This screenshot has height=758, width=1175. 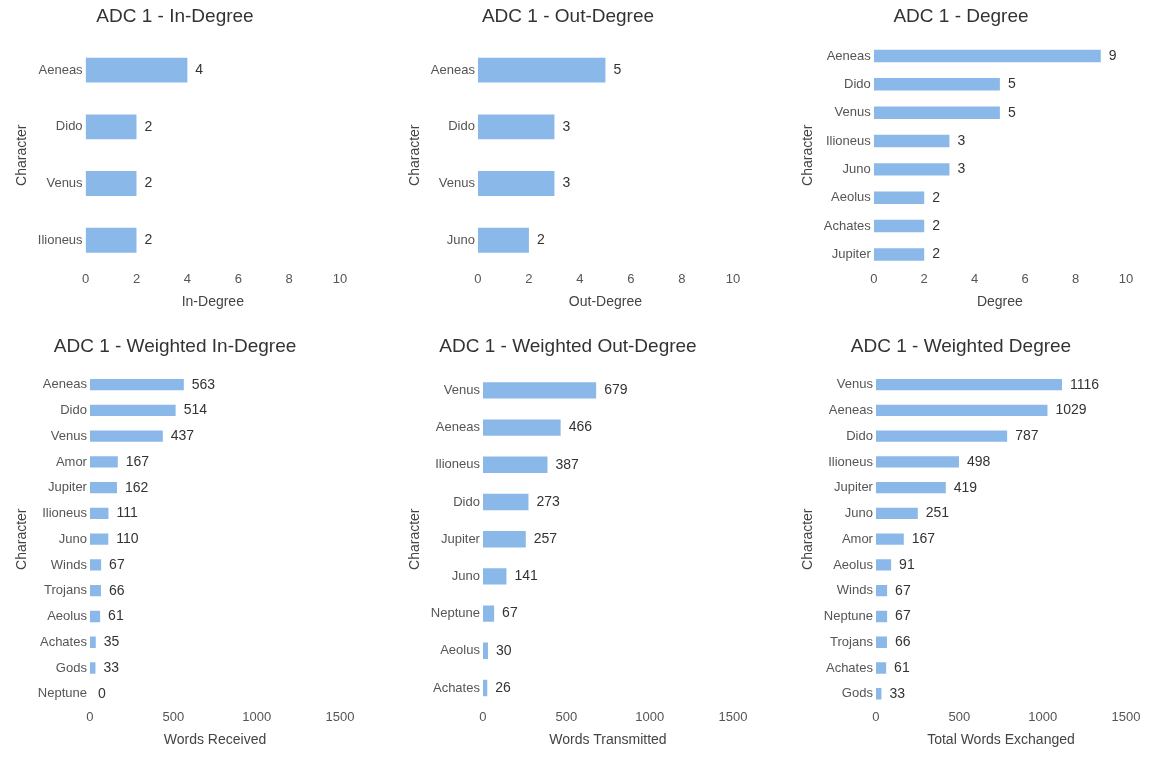 I want to click on data-label: 162, so click(x=136, y=486).